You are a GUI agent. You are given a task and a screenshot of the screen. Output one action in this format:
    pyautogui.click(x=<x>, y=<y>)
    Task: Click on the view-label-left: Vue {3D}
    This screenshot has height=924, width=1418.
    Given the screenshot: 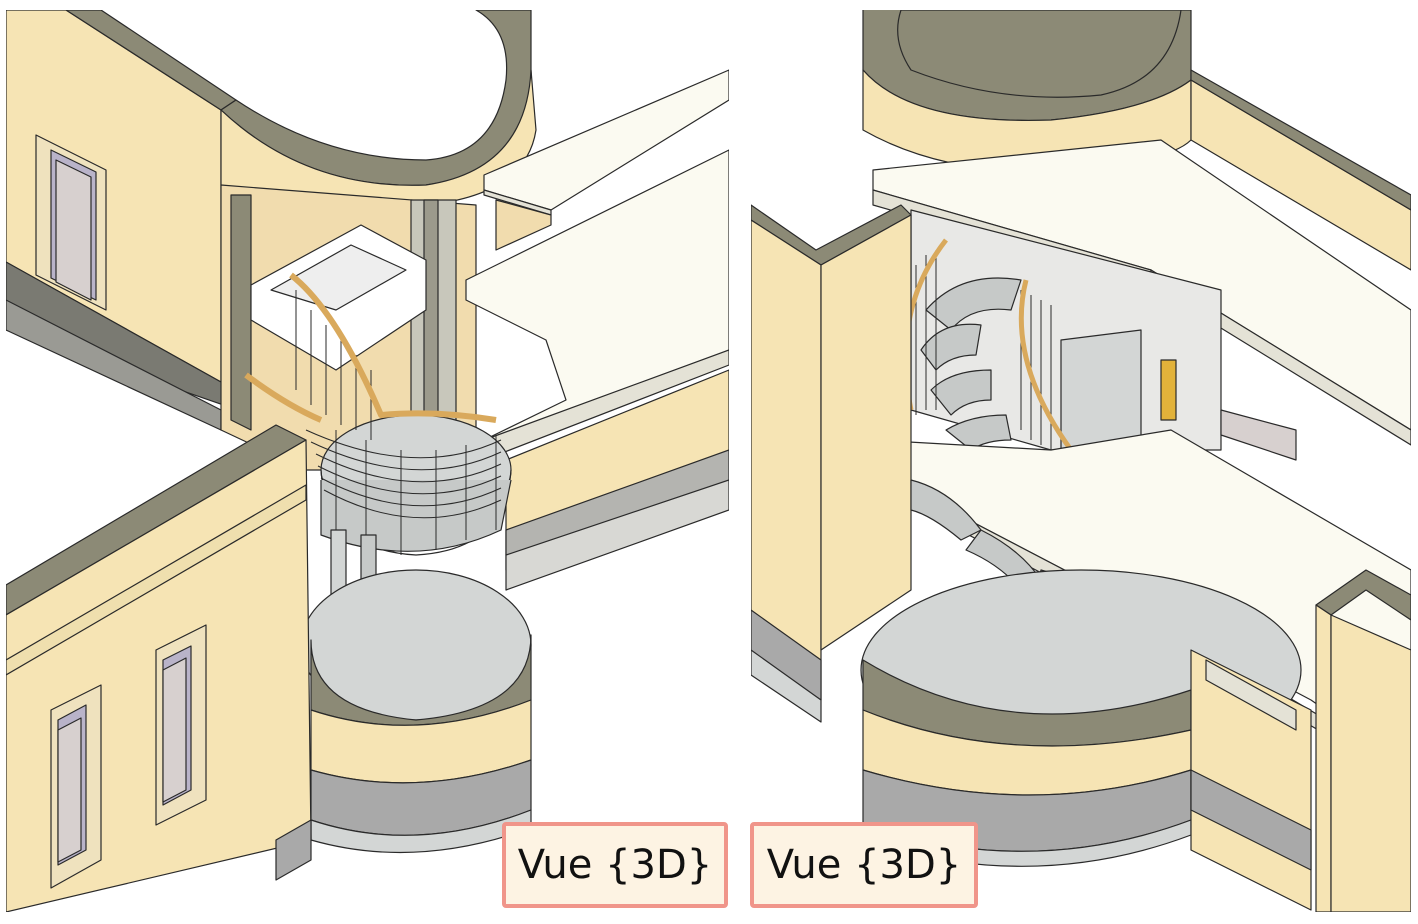 What is the action you would take?
    pyautogui.click(x=615, y=865)
    